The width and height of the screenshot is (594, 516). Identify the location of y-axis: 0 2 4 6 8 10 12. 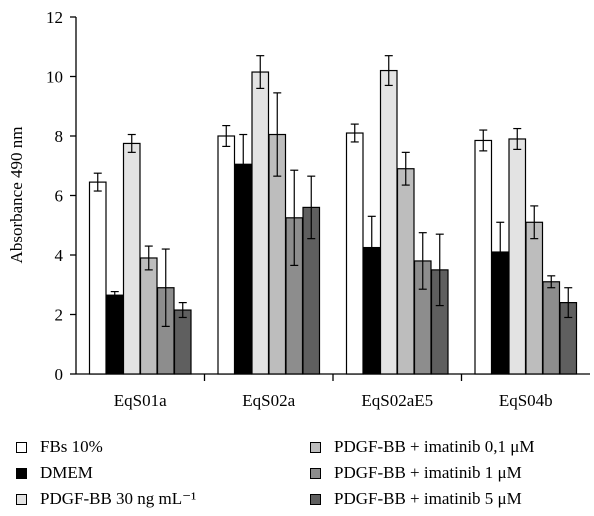
(61, 196).